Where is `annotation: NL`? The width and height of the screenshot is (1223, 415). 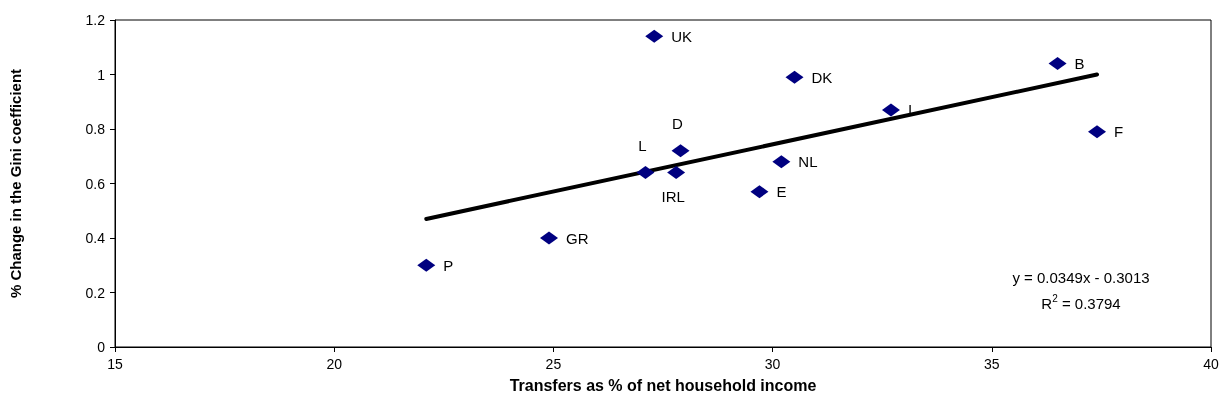
annotation: NL is located at coordinates (808, 162).